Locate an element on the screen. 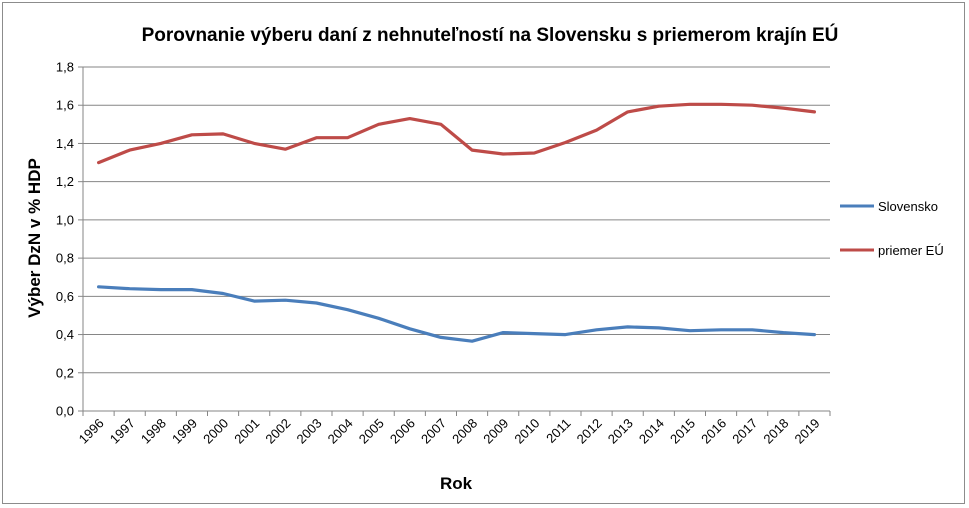  series-line-slovensko is located at coordinates (456, 314).